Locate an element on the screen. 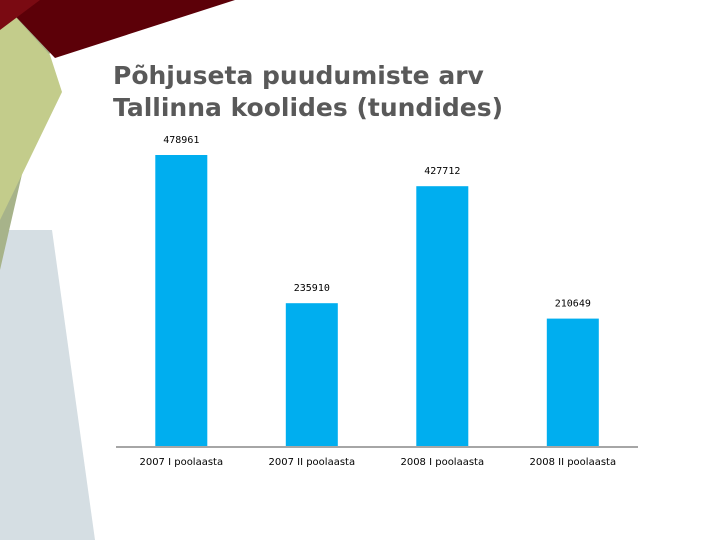  x-tick-label-3: 2008 I poolaasta is located at coordinates (442, 462).